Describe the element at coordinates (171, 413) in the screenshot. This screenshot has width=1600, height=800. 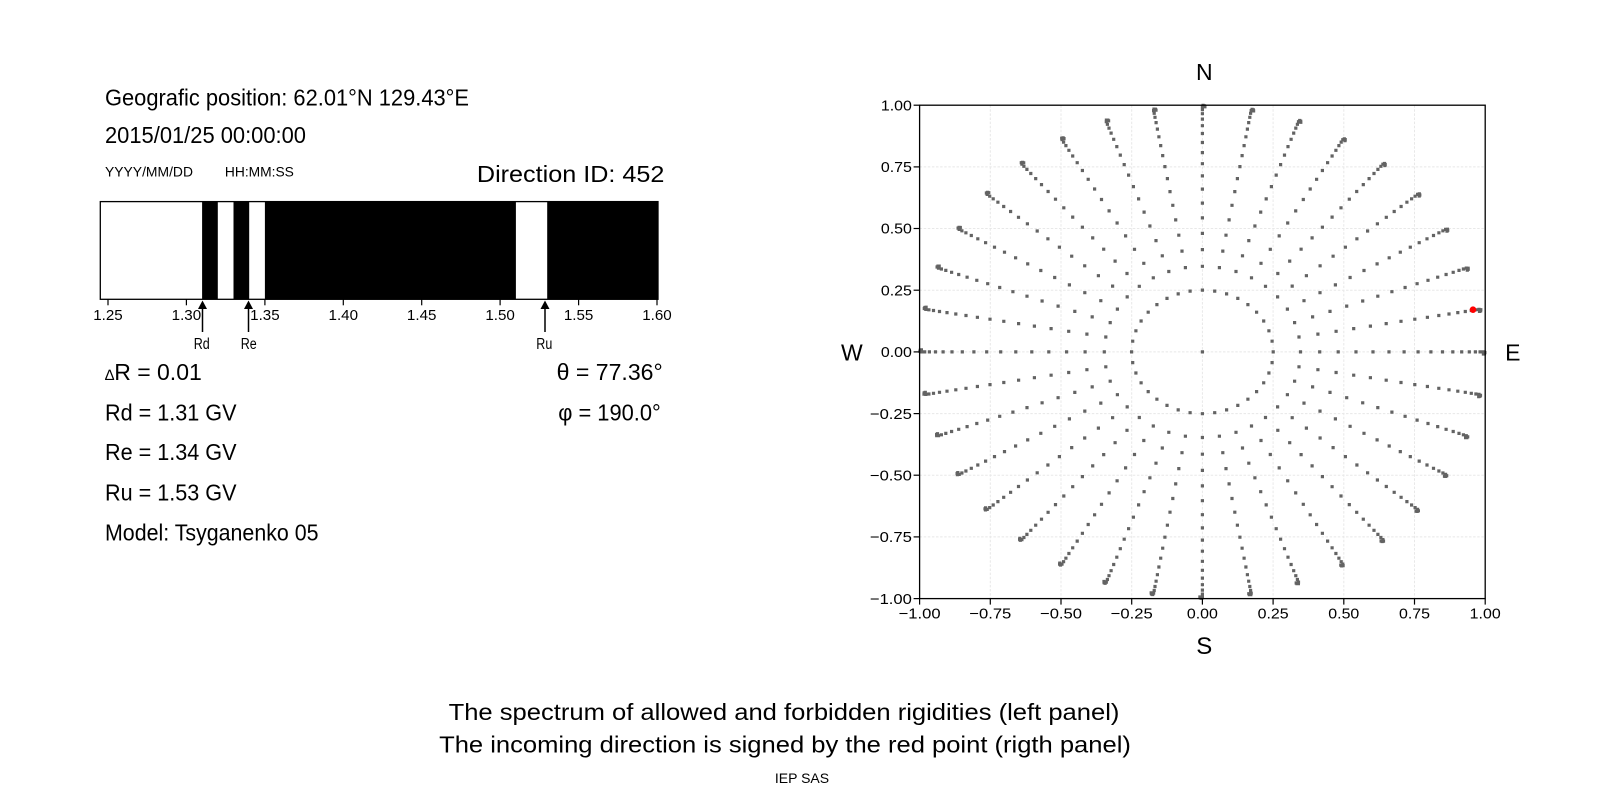
I see `svg-text: Rd = 1.31 GV` at that location.